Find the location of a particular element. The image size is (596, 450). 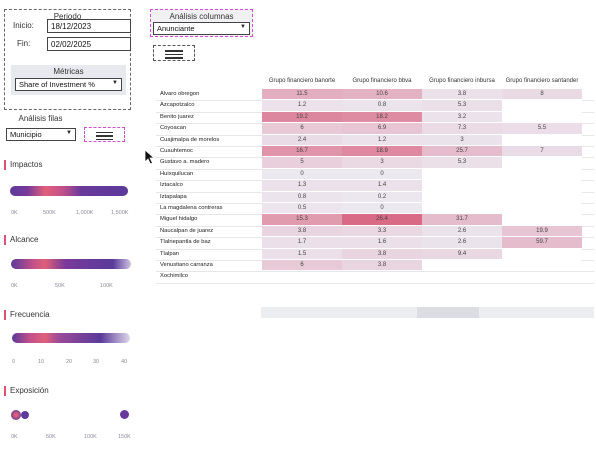

table-cell: 1.4 is located at coordinates (382, 185).